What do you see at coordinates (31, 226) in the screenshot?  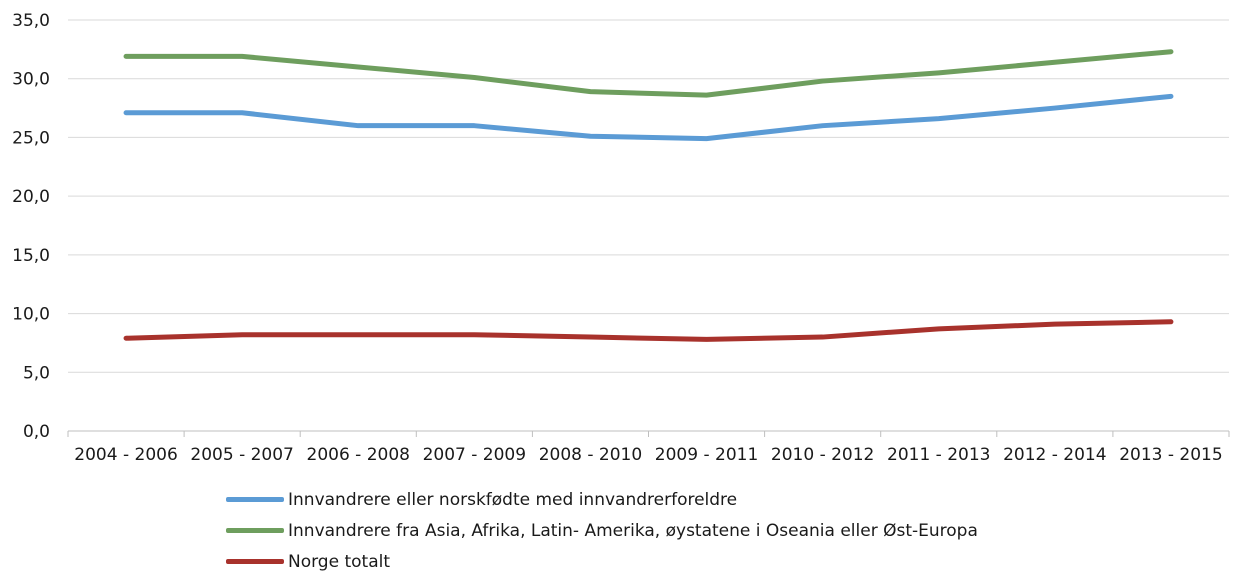 I see `y-axis-tick-labels: 0,0 5,0 10,0 15,0 20,0 25,0 30,0 35,0` at bounding box center [31, 226].